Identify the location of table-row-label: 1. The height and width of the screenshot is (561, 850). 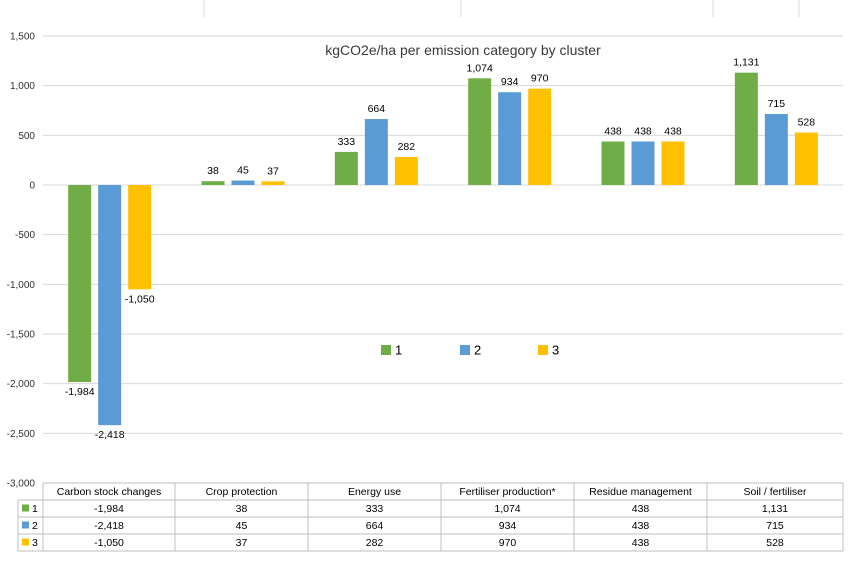
(35, 509).